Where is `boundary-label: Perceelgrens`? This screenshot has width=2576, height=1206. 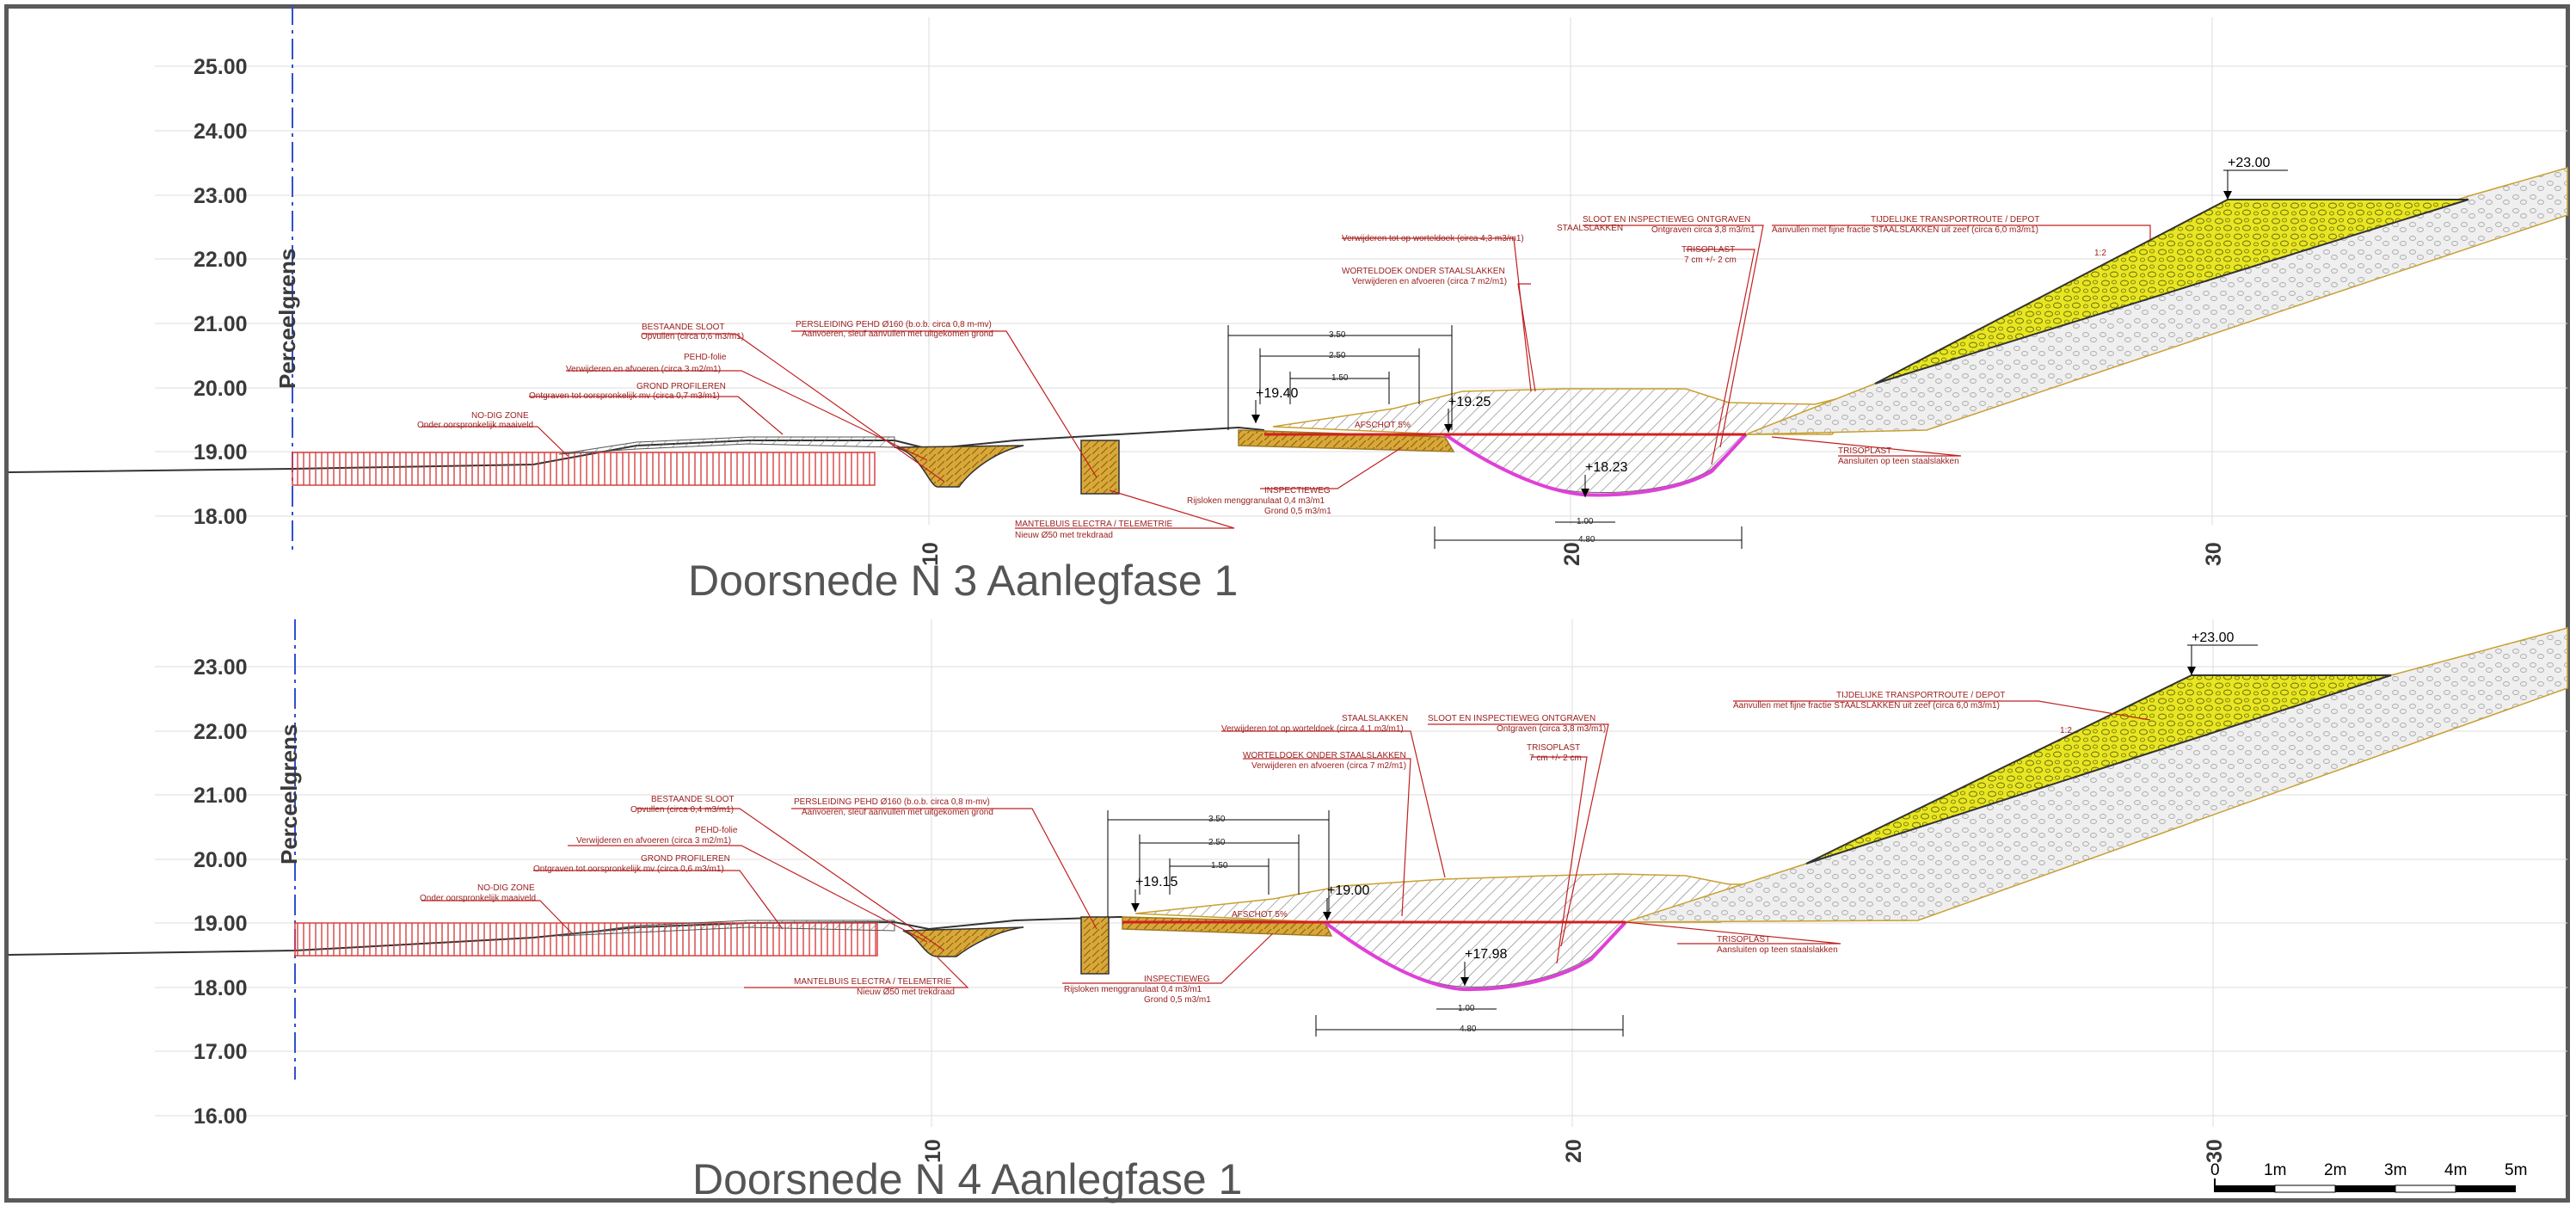 boundary-label: Perceelgrens is located at coordinates (289, 794).